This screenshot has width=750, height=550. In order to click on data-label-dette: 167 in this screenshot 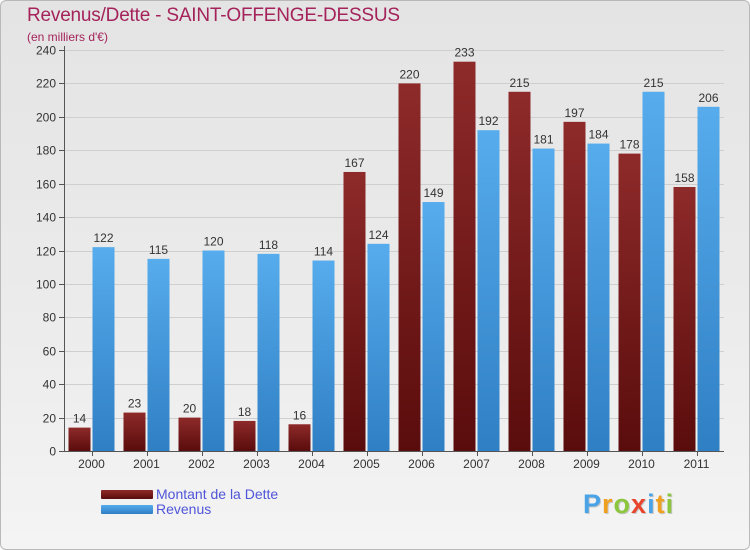, I will do `click(354, 163)`.